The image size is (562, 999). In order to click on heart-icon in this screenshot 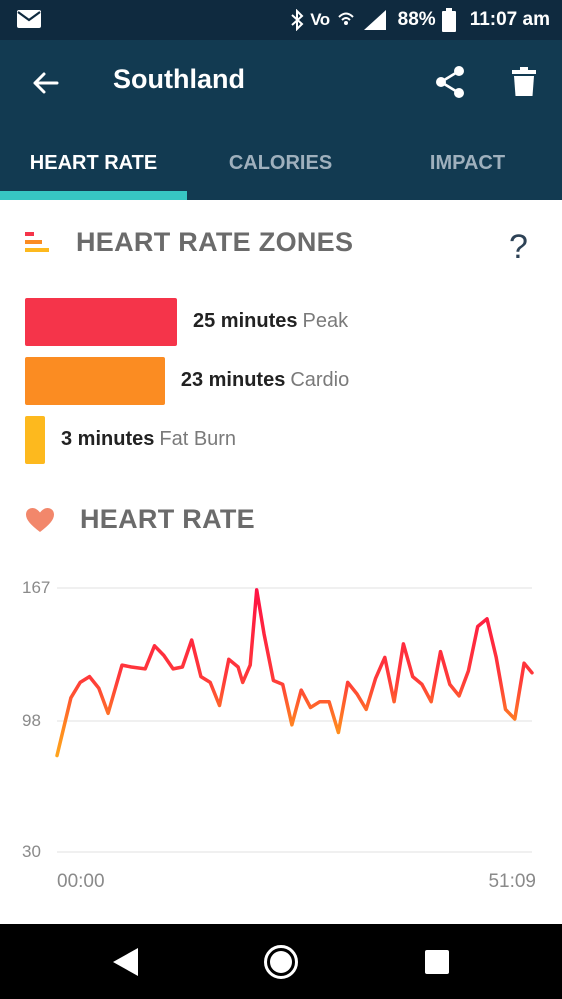, I will do `click(40, 520)`.